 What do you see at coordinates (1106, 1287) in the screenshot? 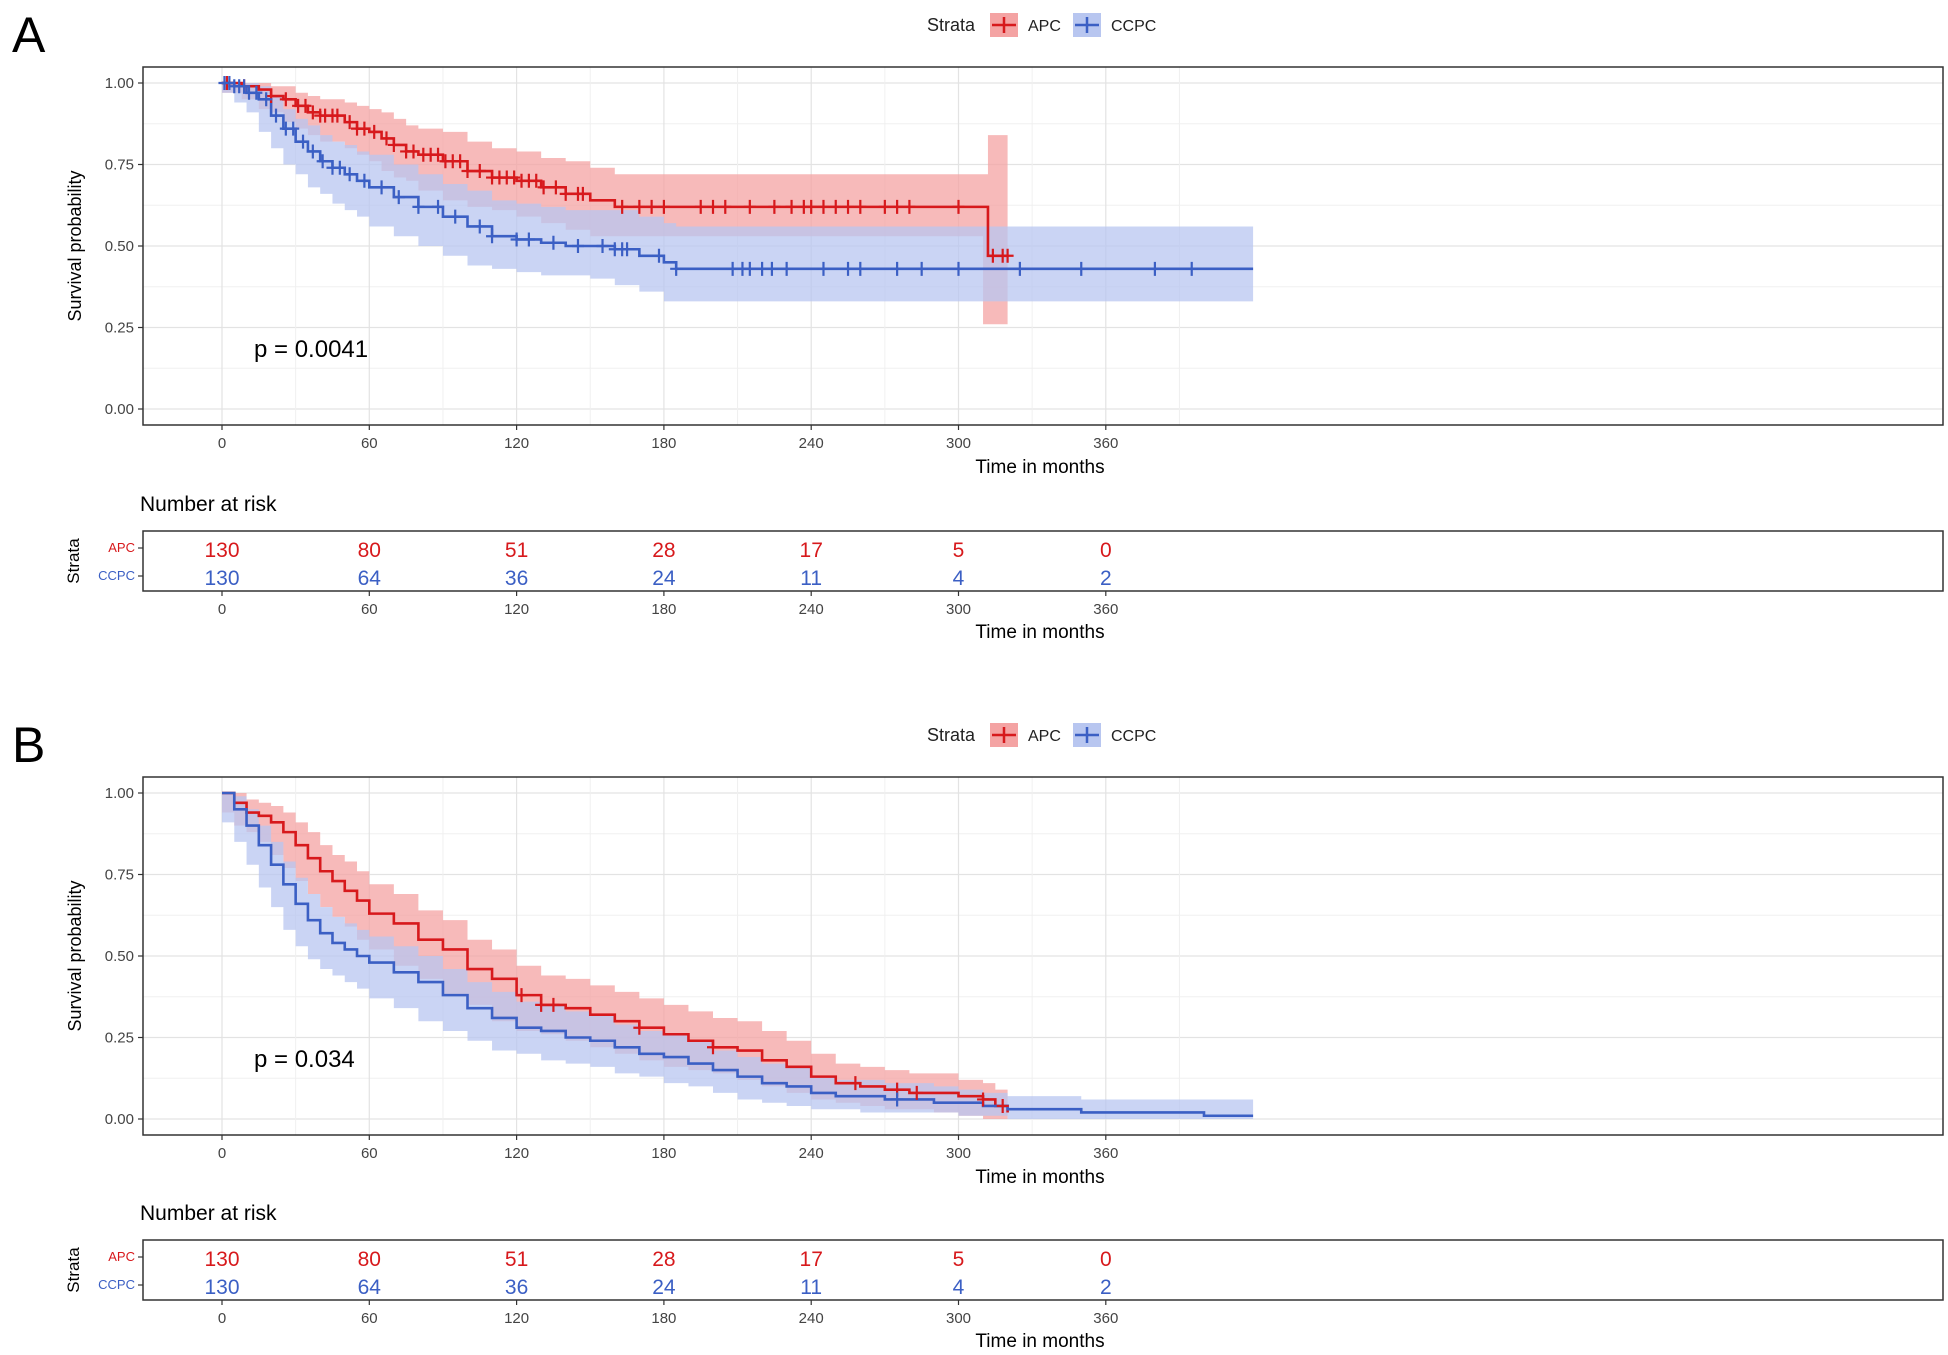
I see `risk-count-ccpc: 2` at bounding box center [1106, 1287].